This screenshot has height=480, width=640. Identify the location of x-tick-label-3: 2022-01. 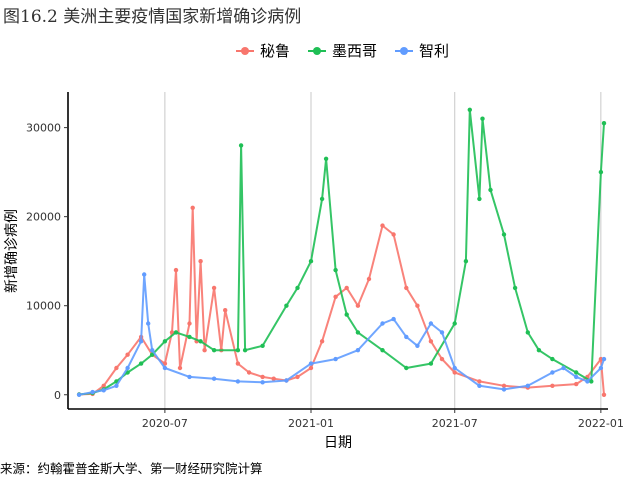
(601, 423).